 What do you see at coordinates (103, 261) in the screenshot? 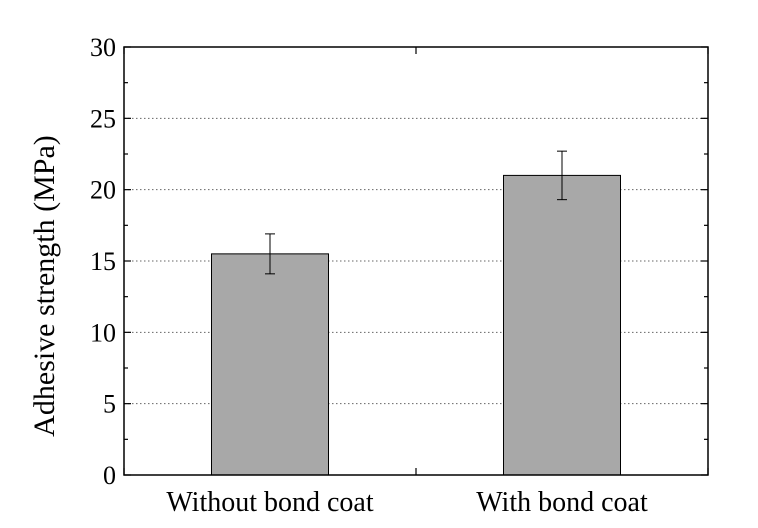
I see `y-tick-label-15: 15` at bounding box center [103, 261].